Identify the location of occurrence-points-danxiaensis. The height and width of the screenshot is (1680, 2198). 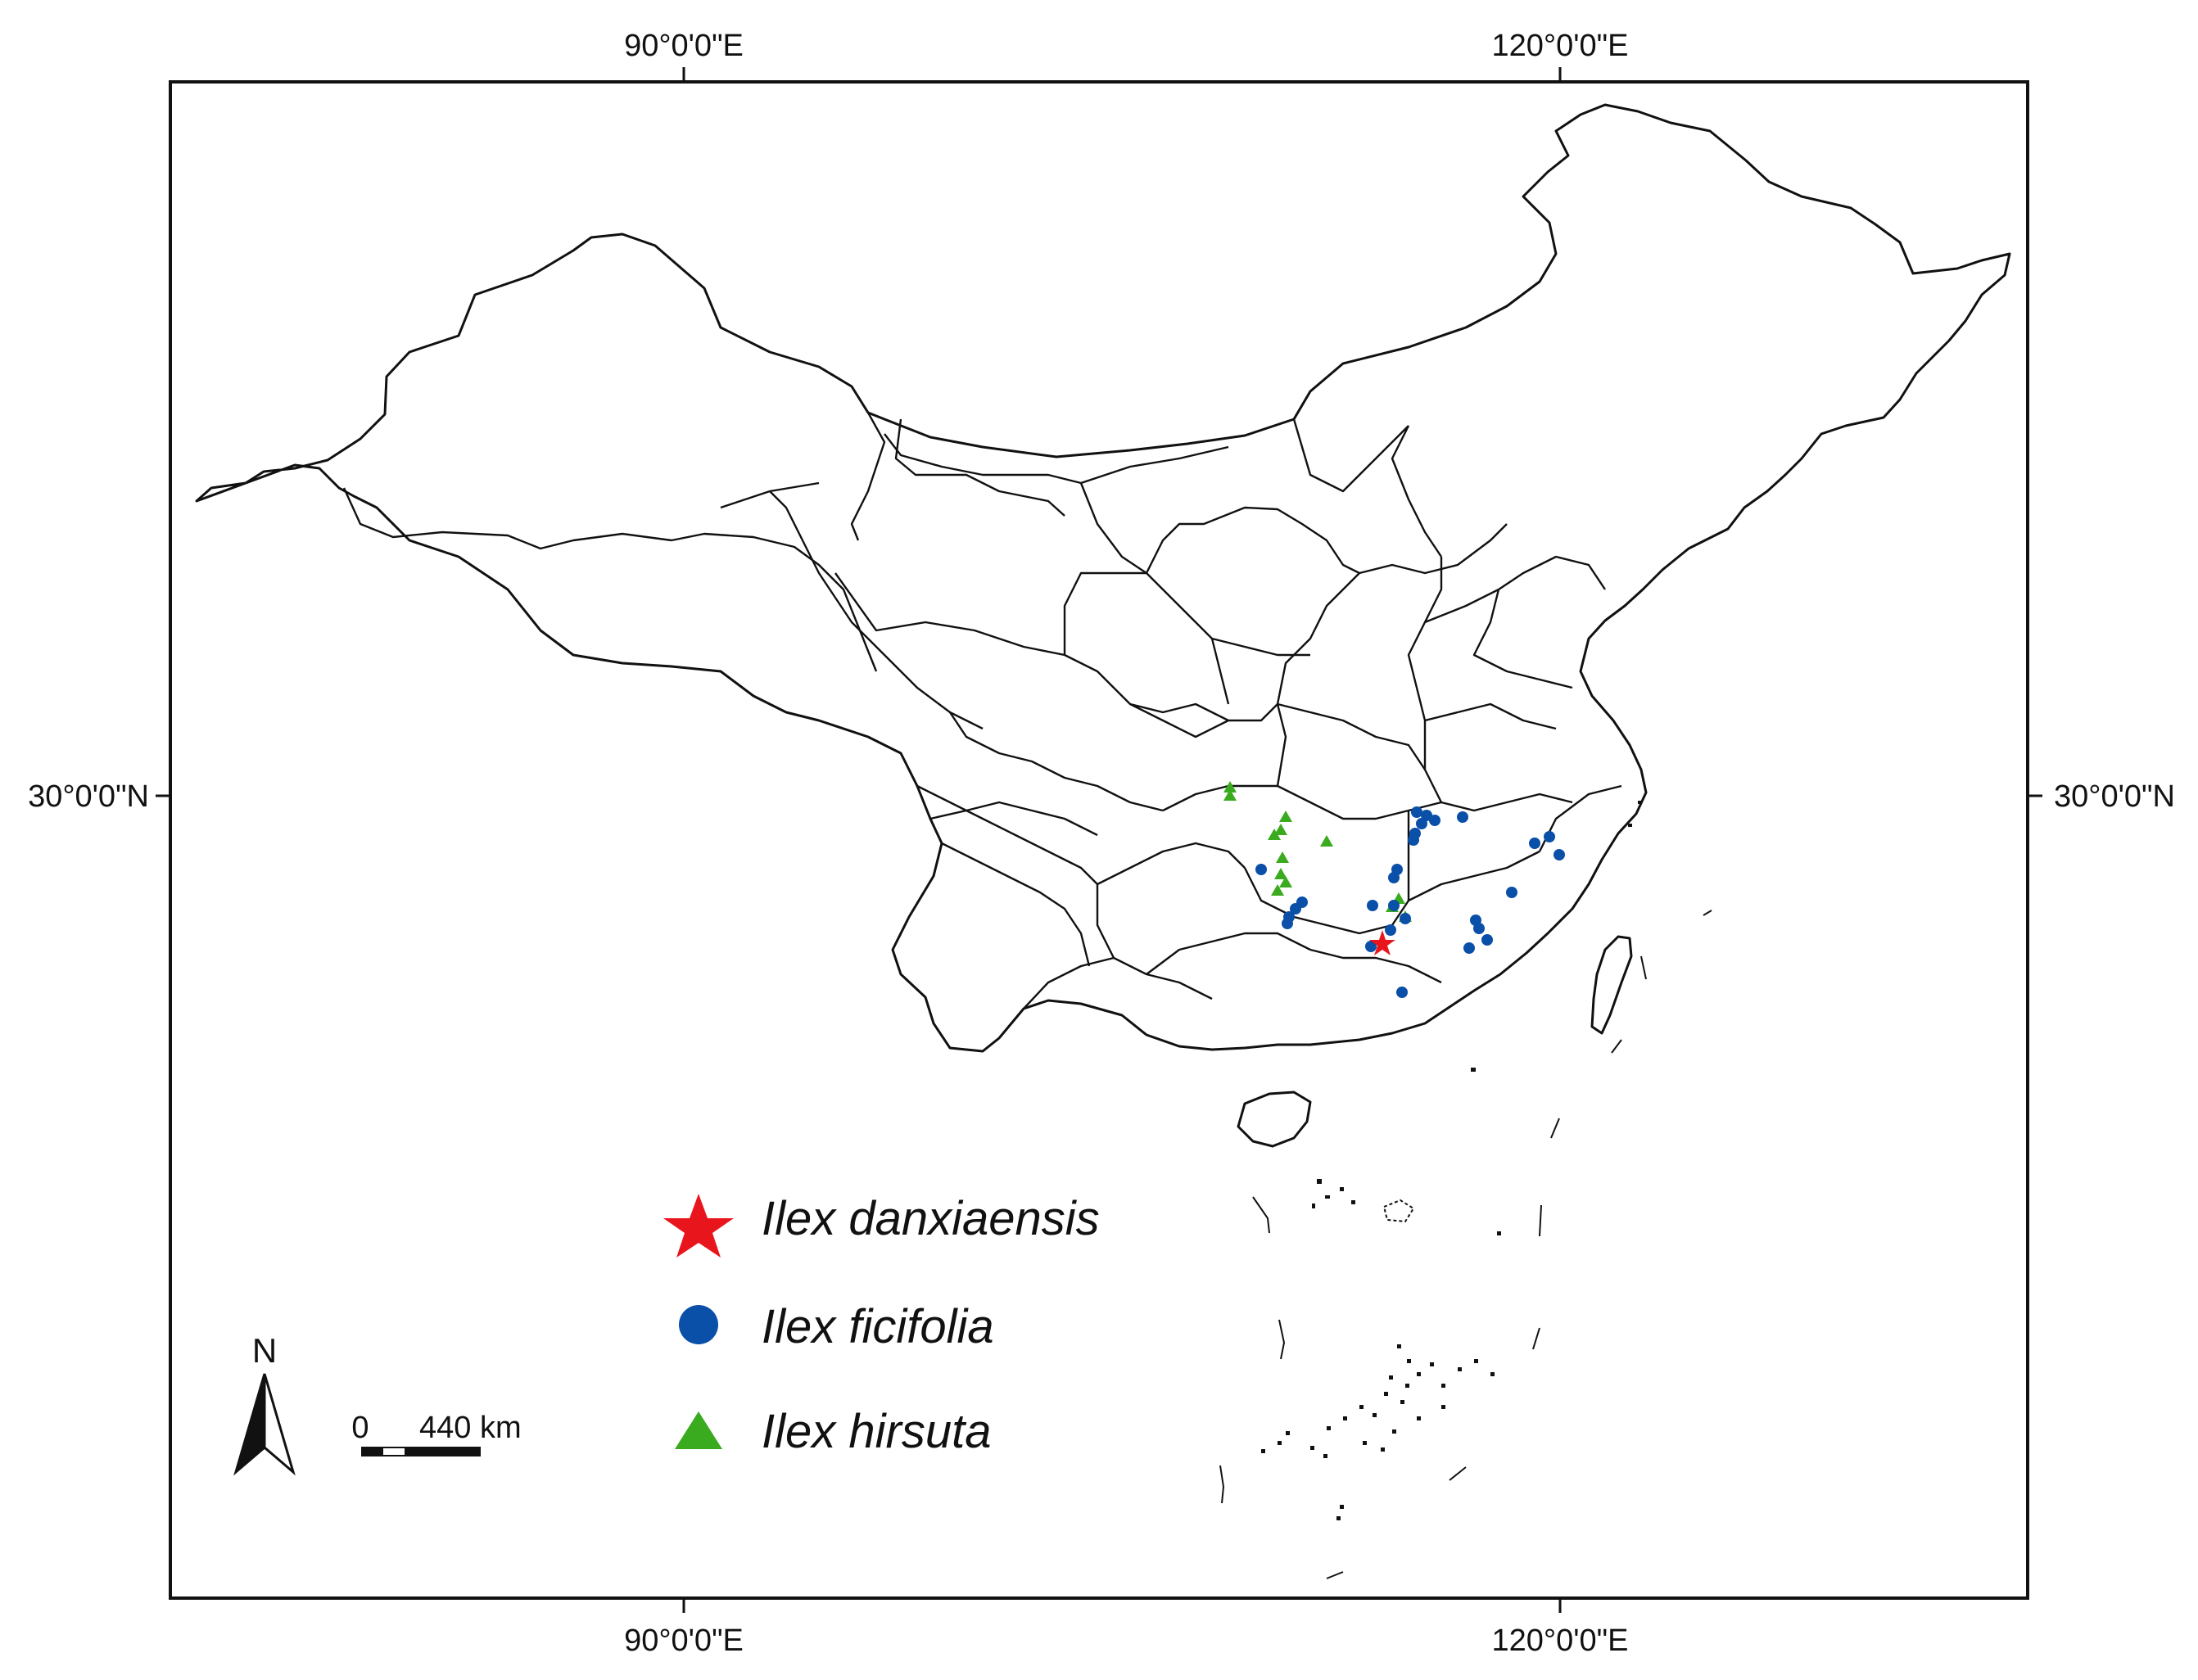
(1382, 942).